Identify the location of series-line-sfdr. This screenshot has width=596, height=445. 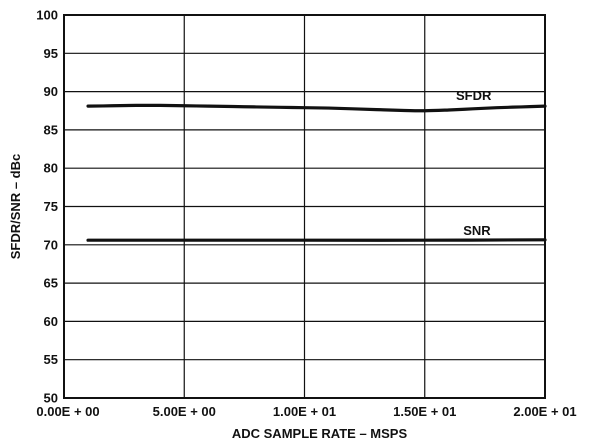
(316, 108).